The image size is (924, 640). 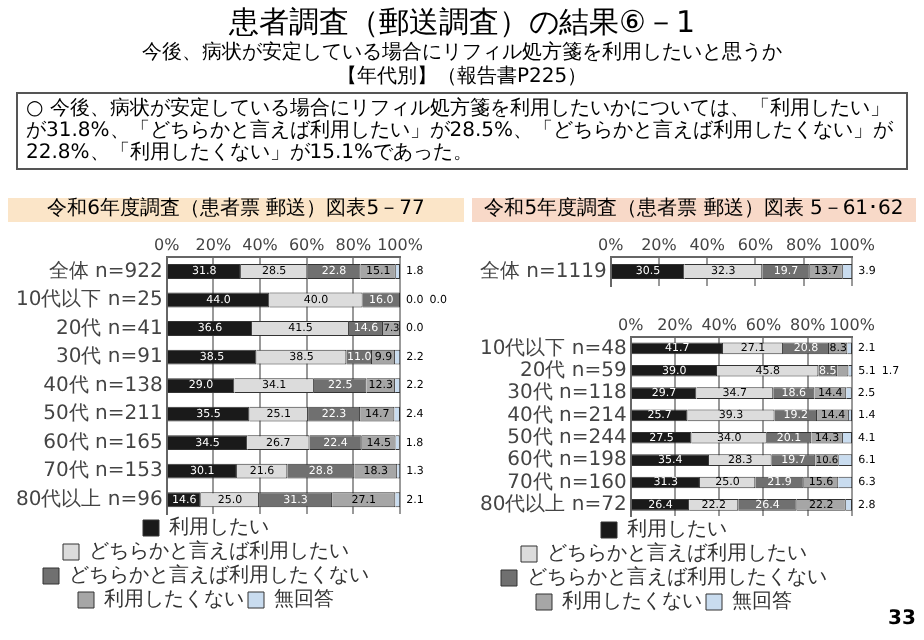 What do you see at coordinates (567, 415) in the screenshot?
I see `y-tick-label: 40代 n=214` at bounding box center [567, 415].